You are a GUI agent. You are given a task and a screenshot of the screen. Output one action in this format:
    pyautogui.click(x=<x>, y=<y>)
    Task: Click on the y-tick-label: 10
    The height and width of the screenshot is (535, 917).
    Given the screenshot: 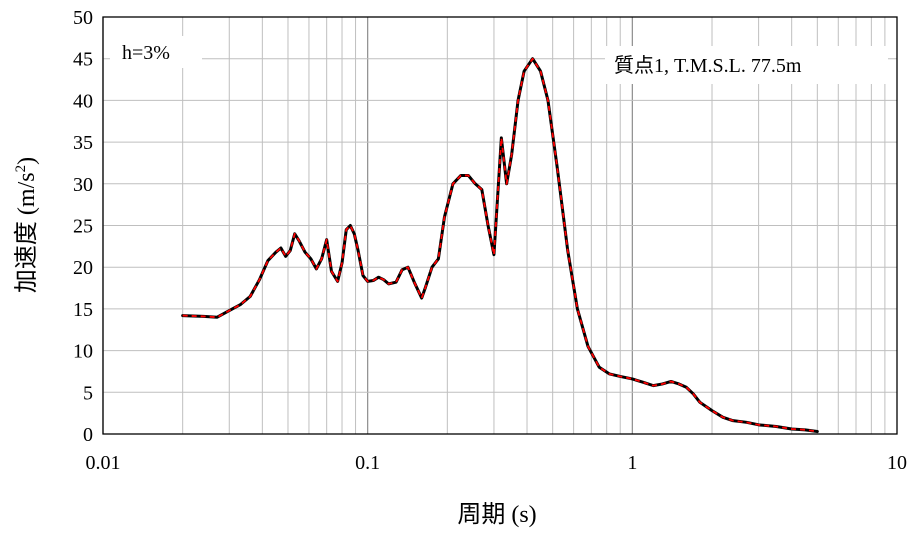 What is the action you would take?
    pyautogui.click(x=83, y=352)
    